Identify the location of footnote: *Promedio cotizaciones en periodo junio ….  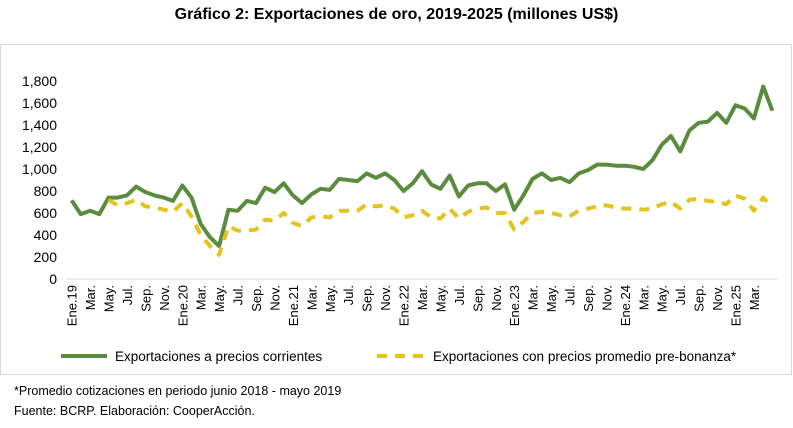
(178, 391).